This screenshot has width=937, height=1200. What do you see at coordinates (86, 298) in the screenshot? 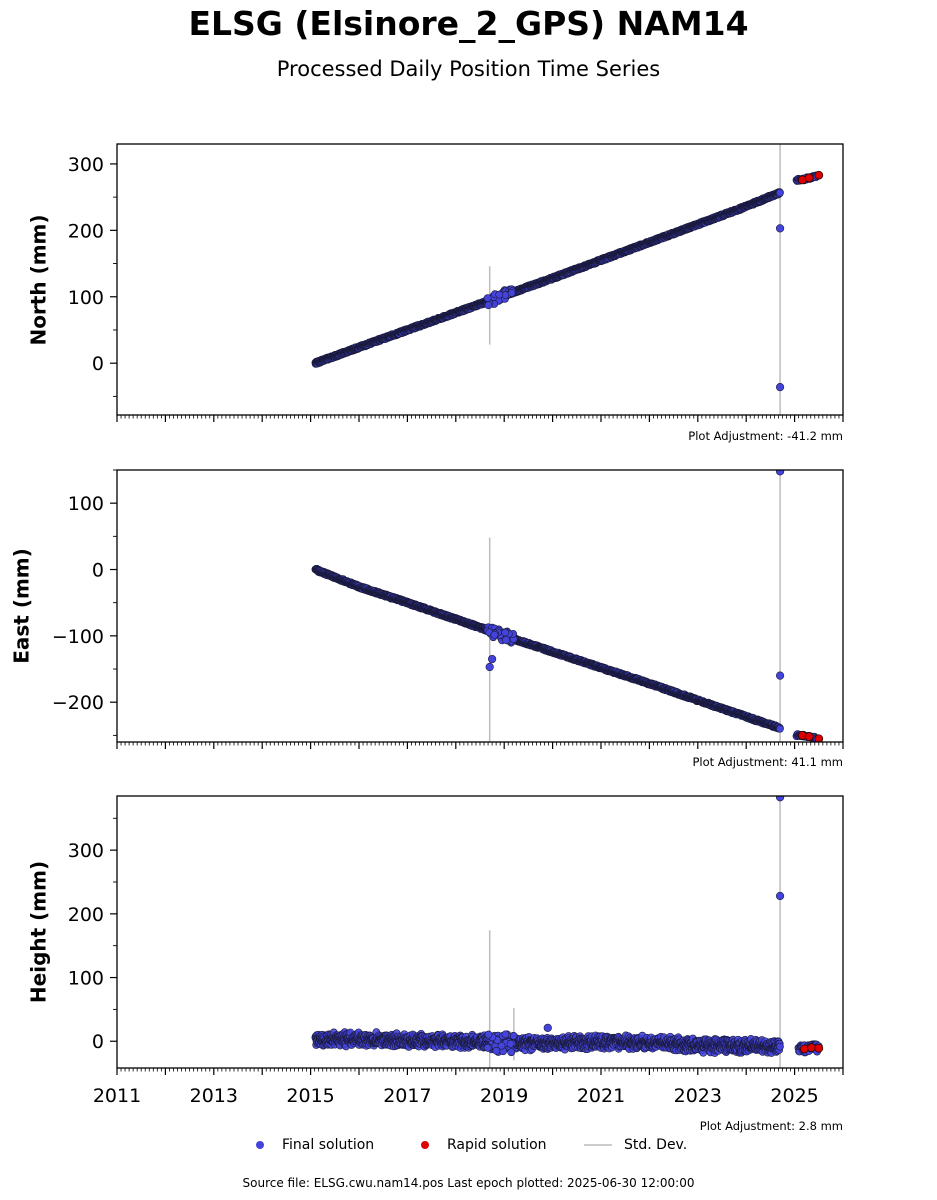
I see `y-tick-label: 100` at bounding box center [86, 298].